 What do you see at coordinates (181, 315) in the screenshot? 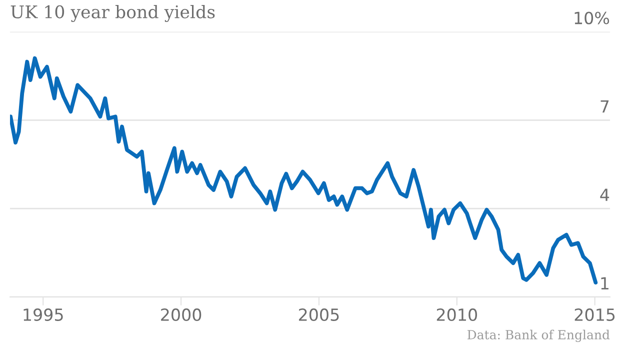
I see `x-tick-label: 2000` at bounding box center [181, 315].